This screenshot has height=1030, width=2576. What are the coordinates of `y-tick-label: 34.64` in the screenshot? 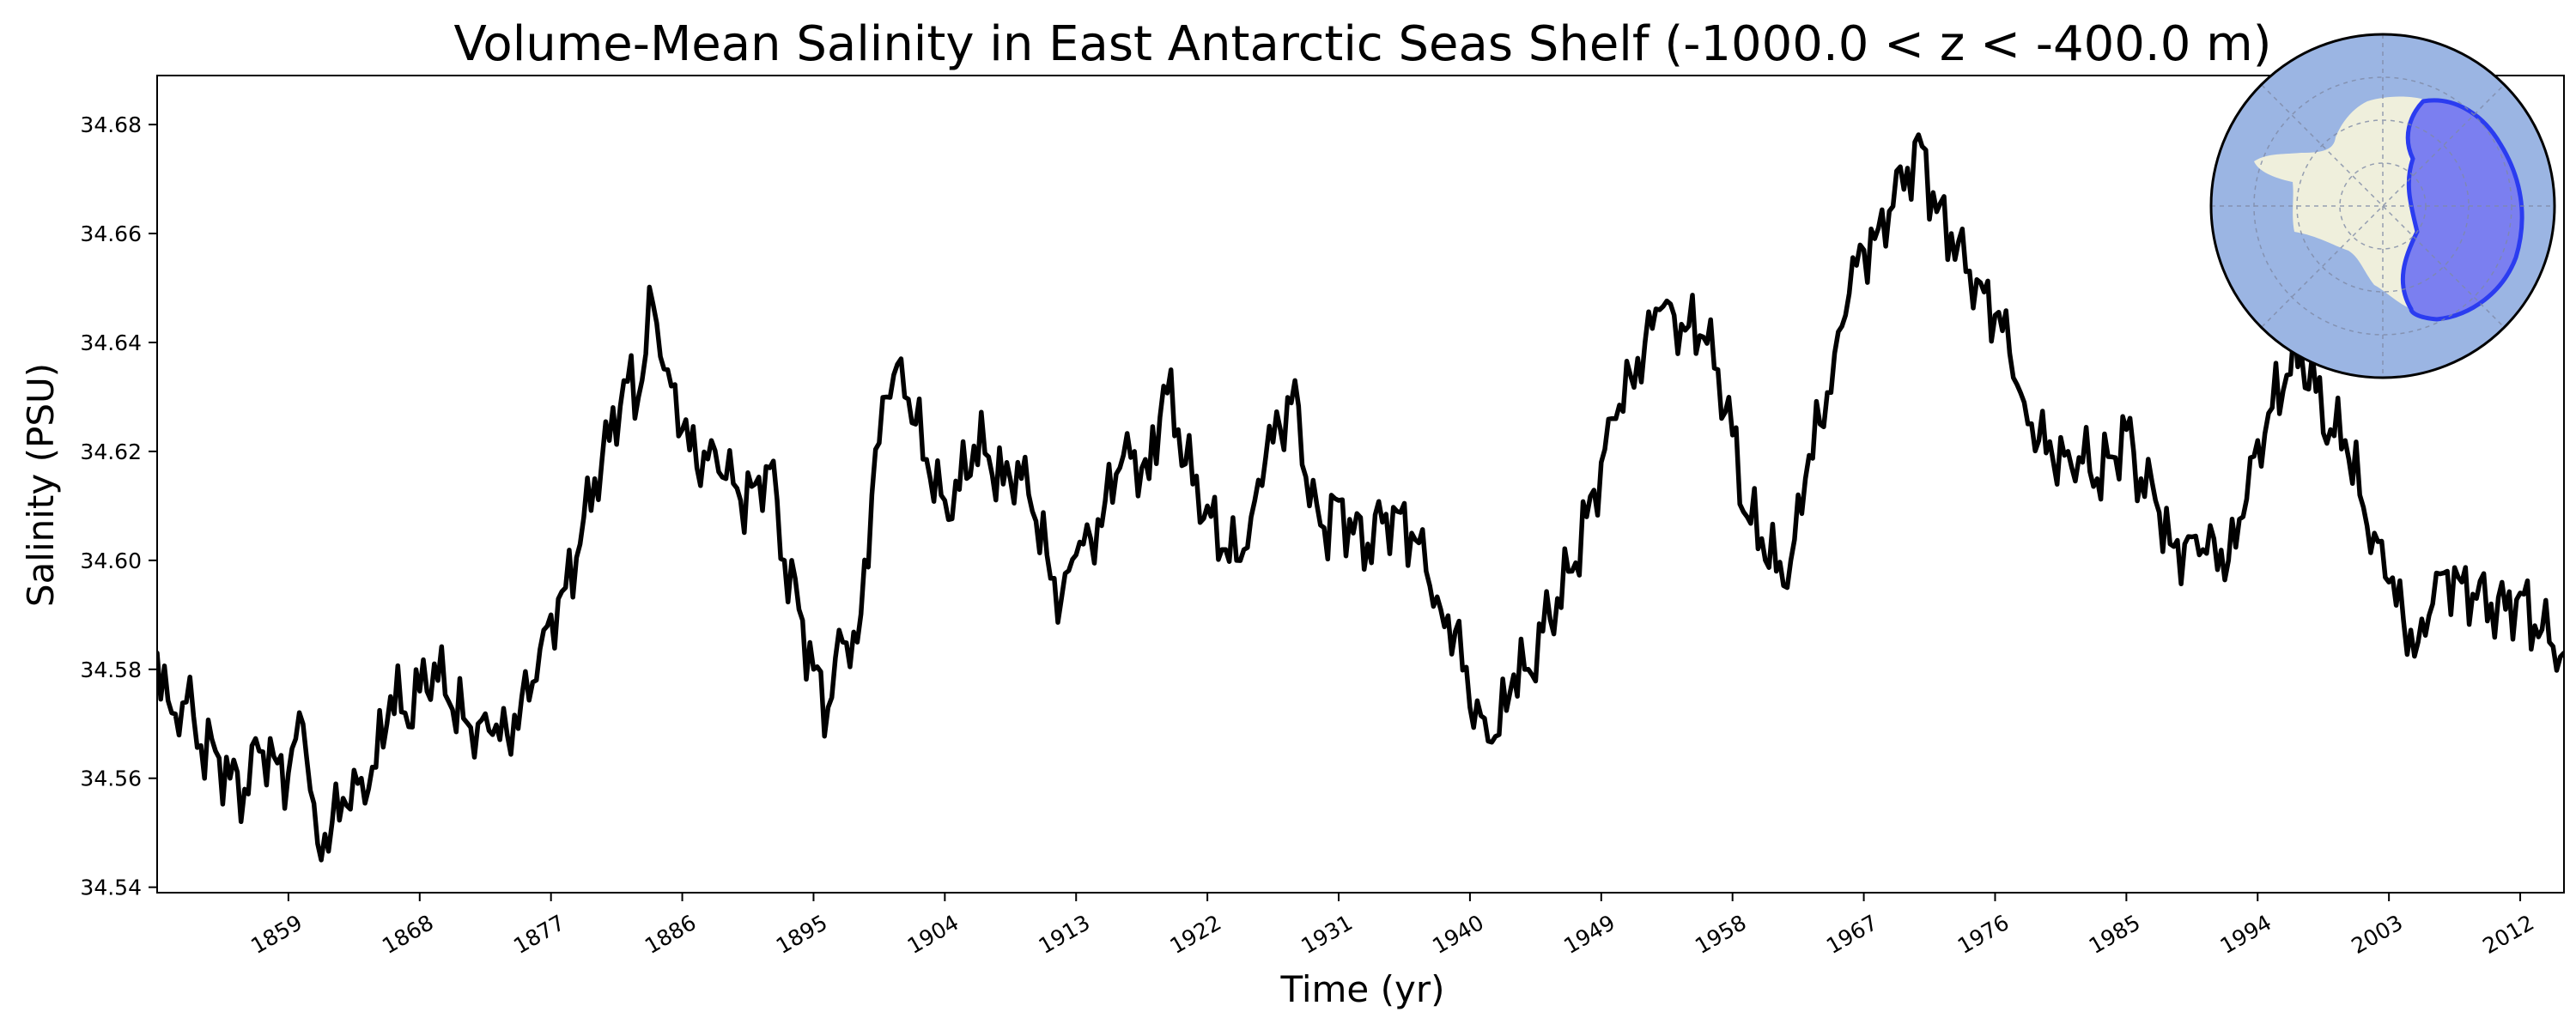 It's located at (111, 342).